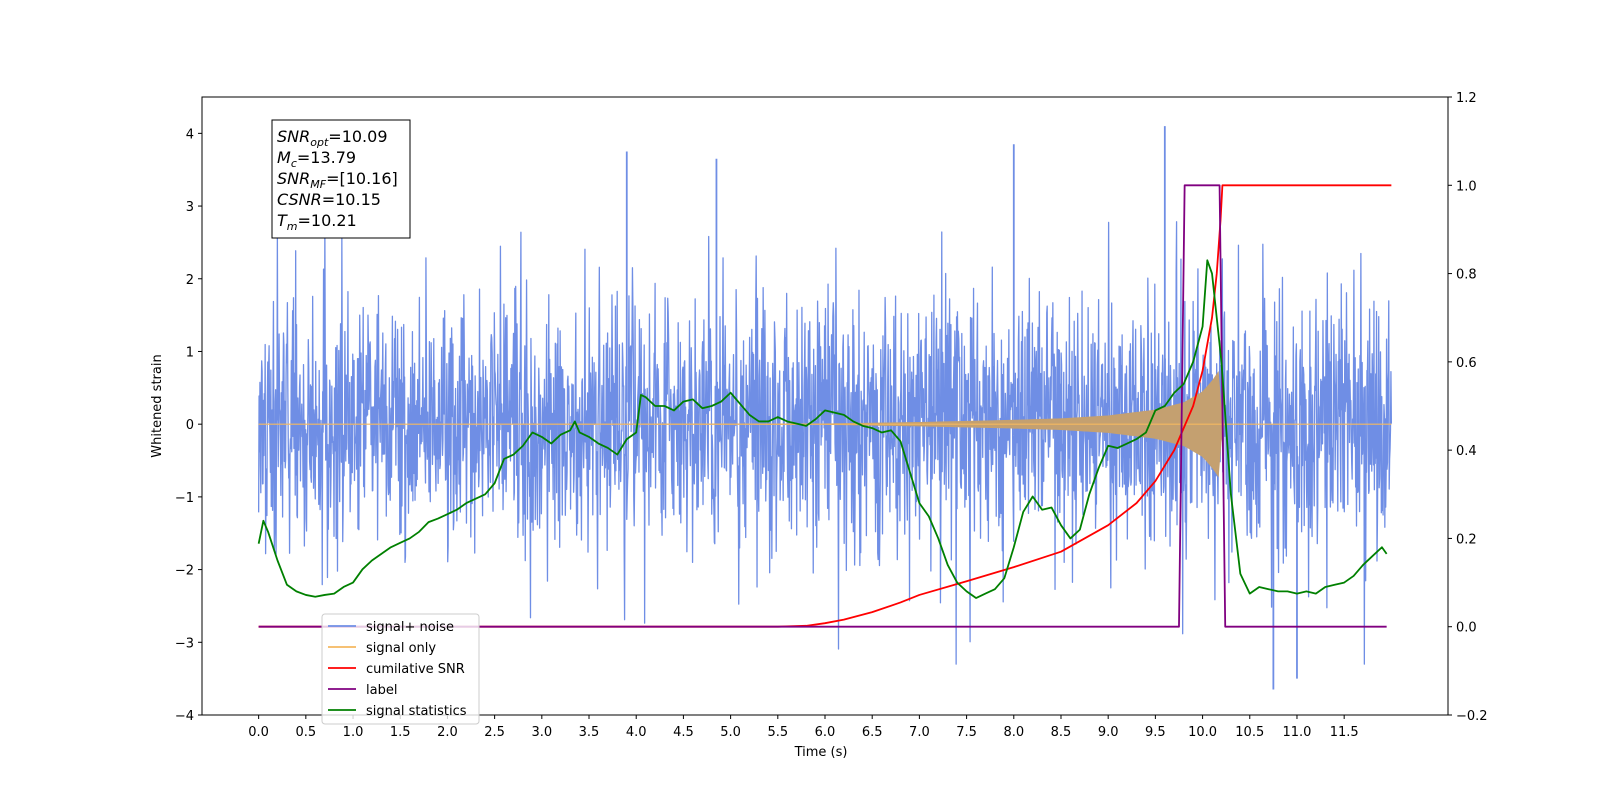 The height and width of the screenshot is (800, 1600). What do you see at coordinates (258, 732) in the screenshot?
I see `x-tick-label: 0.0` at bounding box center [258, 732].